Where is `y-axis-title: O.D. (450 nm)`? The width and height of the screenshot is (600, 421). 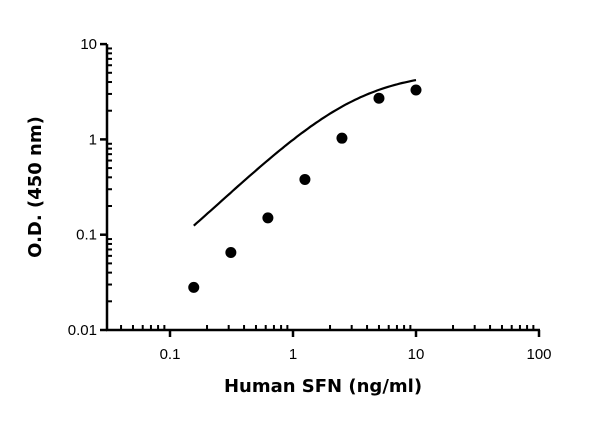 y-axis-title: O.D. (450 nm) is located at coordinates (35, 187).